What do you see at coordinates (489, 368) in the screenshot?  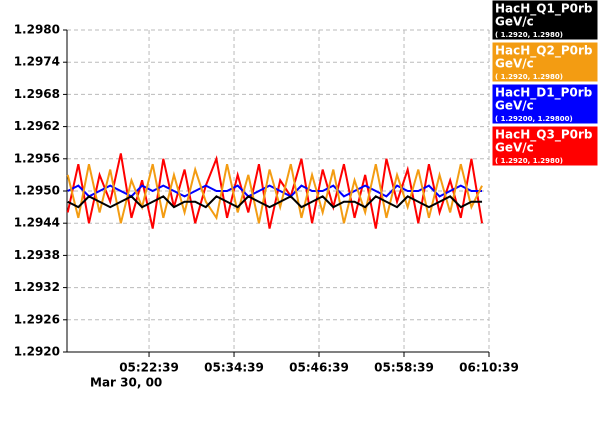 I see `x-tick-label: 06:10:39` at bounding box center [489, 368].